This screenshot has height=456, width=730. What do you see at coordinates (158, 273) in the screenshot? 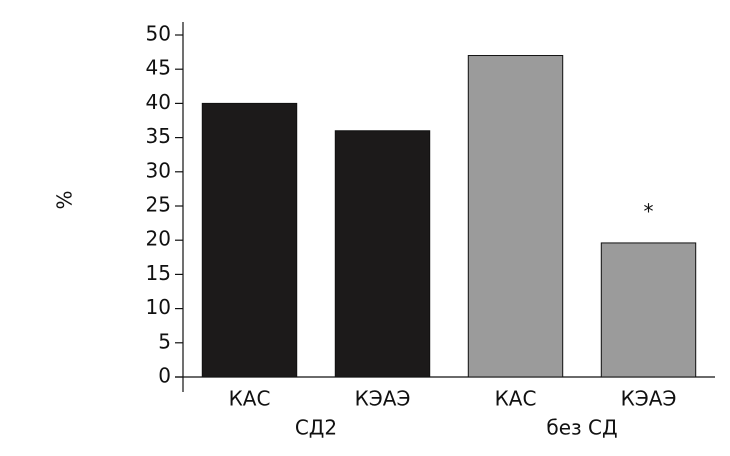
I see `y-tick-label: 15` at bounding box center [158, 273].